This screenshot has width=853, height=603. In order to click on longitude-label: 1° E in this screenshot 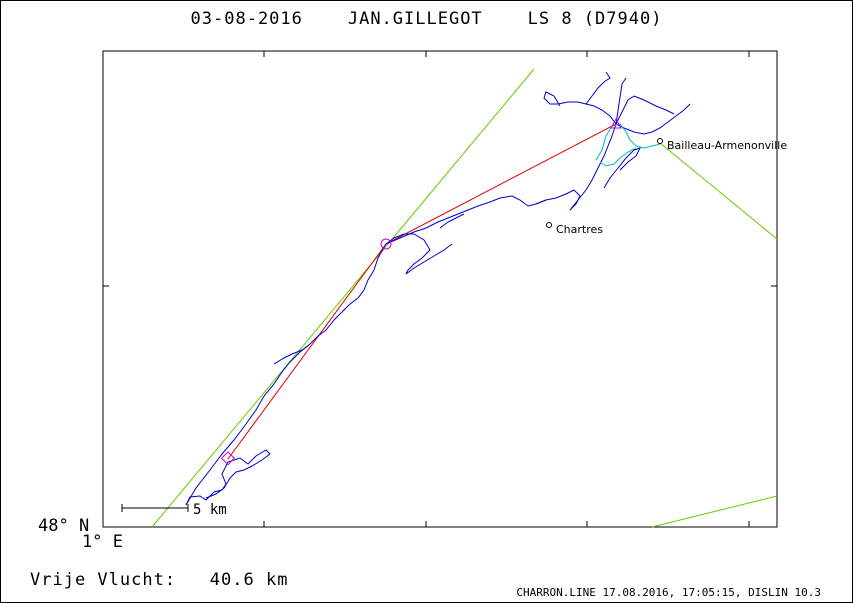, I will do `click(102, 542)`.